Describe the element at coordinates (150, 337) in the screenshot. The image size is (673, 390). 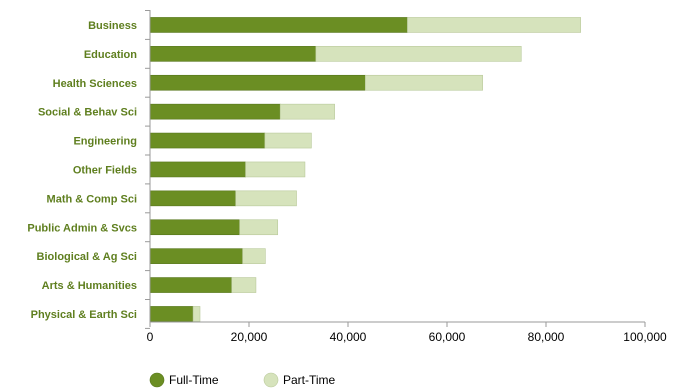
I see `x-tick-label: 0` at that location.